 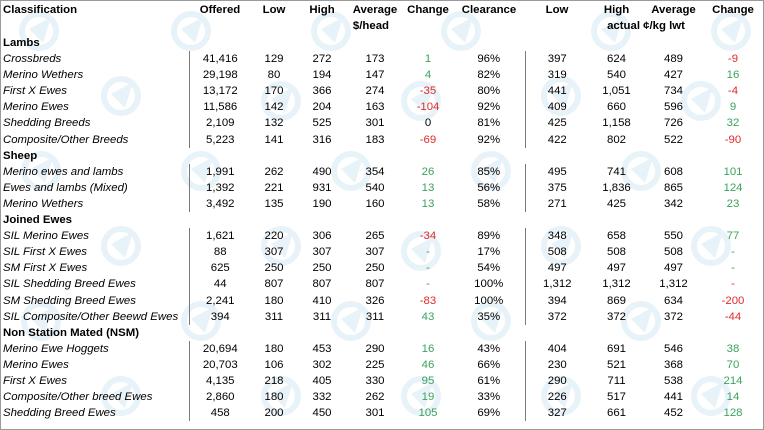 What do you see at coordinates (733, 171) in the screenshot?
I see `cell-change2: 101` at bounding box center [733, 171].